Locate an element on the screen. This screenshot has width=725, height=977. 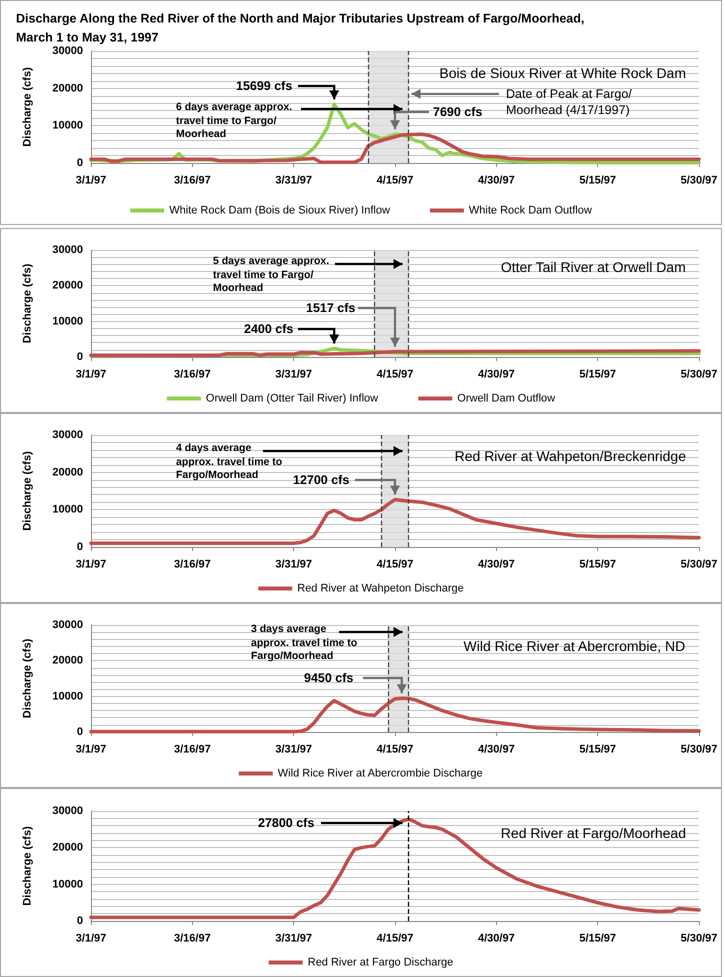
annotation: 3 days average approx. travel time to Fargo/Moorhead is located at coordinates (304, 643).